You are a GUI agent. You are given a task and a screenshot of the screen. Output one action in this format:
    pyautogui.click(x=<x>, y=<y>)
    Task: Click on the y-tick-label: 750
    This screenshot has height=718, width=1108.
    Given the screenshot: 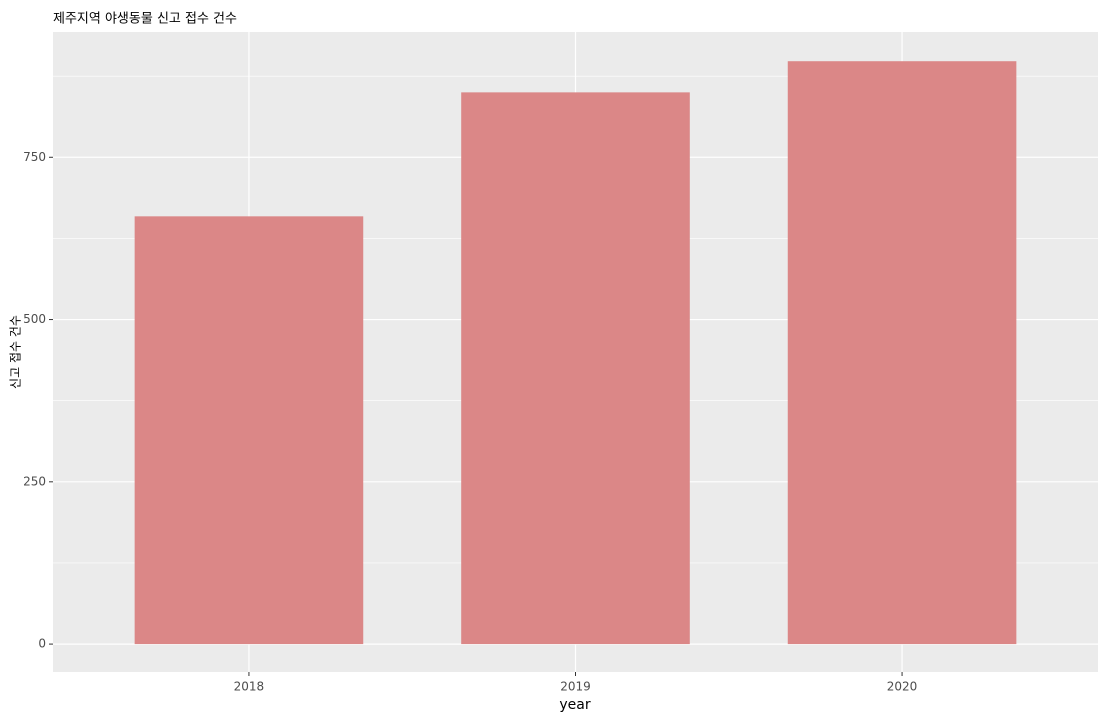 What is the action you would take?
    pyautogui.click(x=34, y=157)
    